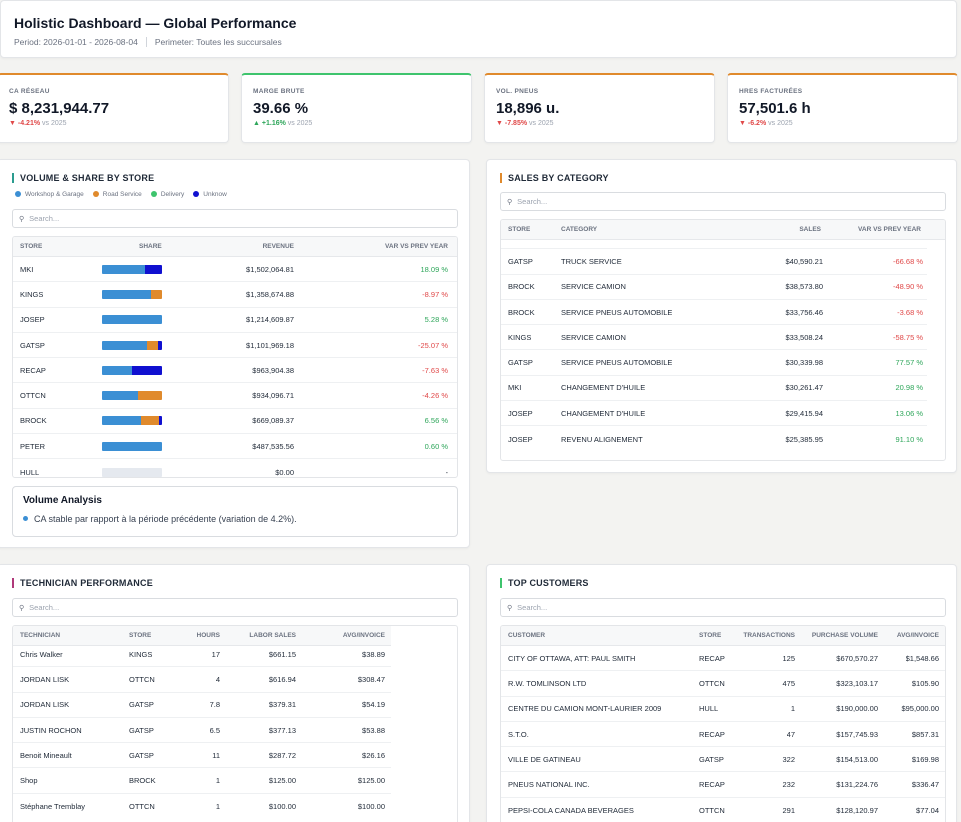 The image size is (961, 822). Describe the element at coordinates (723, 735) in the screenshot. I see `table-row: S.T.O. RECAP 47 $157,745.93 $857.31` at that location.